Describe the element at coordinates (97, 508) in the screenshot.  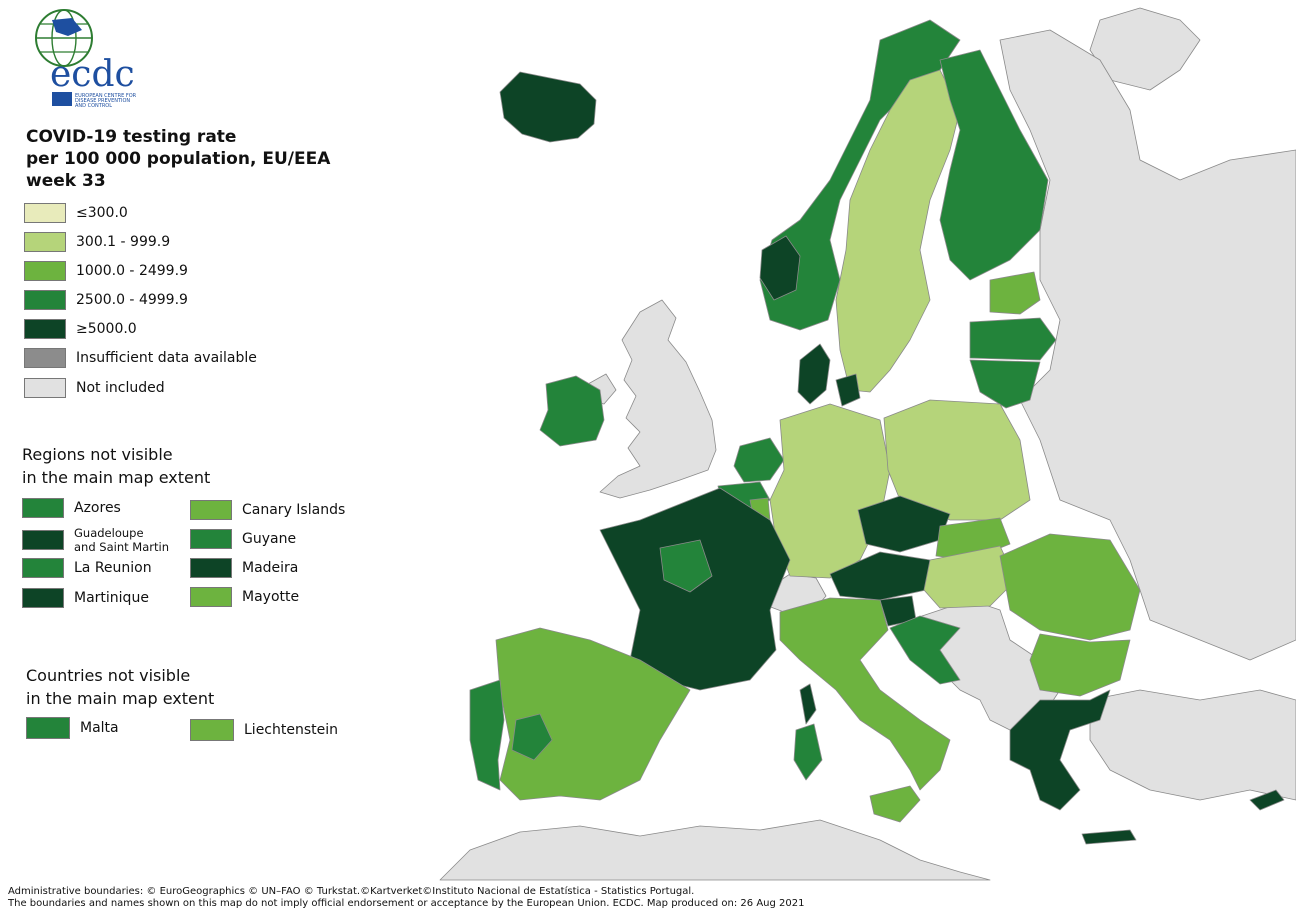
I see `region-label: Azores` at that location.